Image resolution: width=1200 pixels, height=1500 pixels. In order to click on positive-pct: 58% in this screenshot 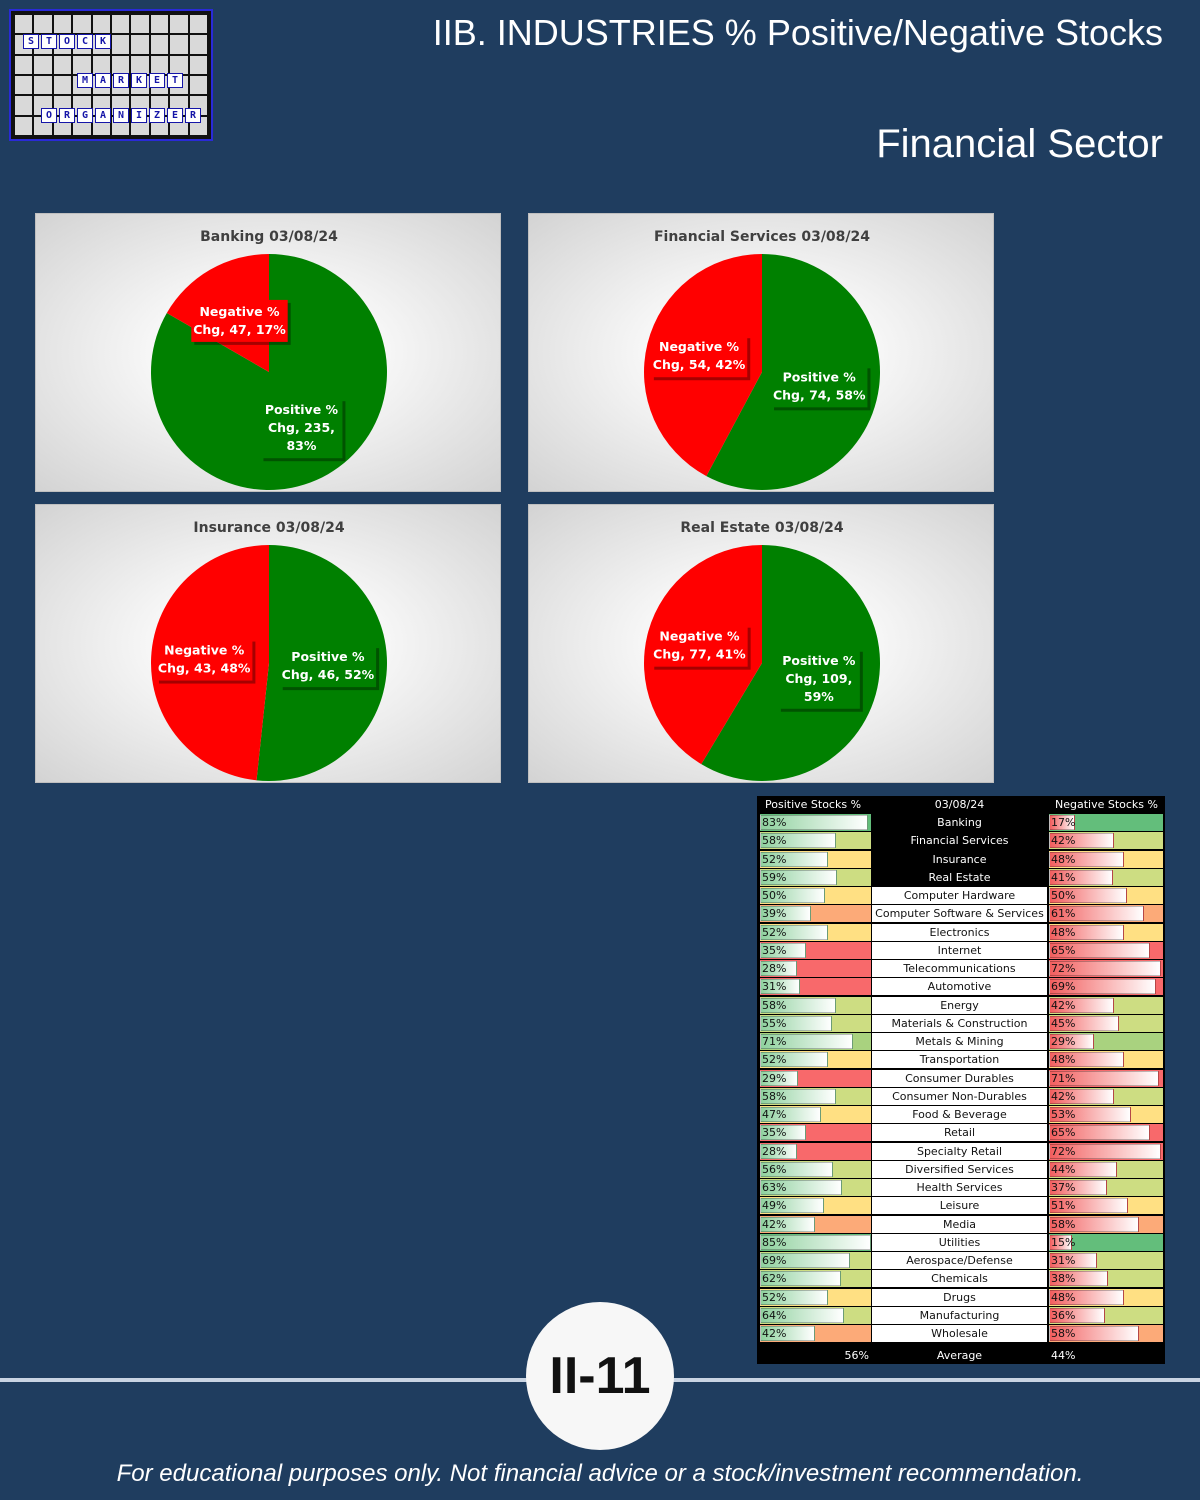, I will do `click(774, 841)`.